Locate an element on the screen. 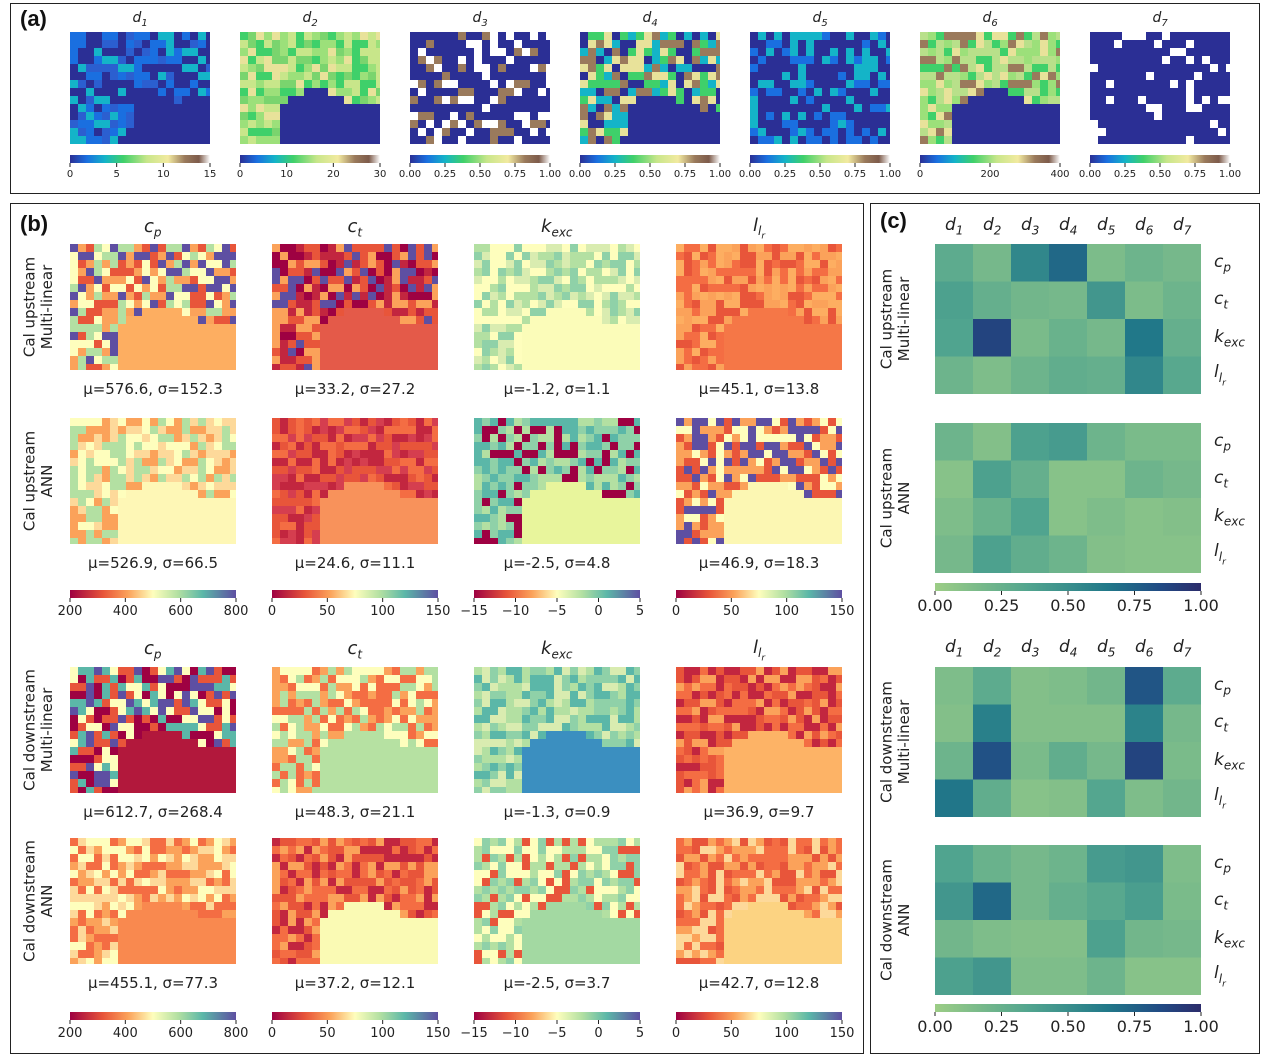 The height and width of the screenshot is (1060, 1270). param-map-r1-c1 is located at coordinates (153, 307).